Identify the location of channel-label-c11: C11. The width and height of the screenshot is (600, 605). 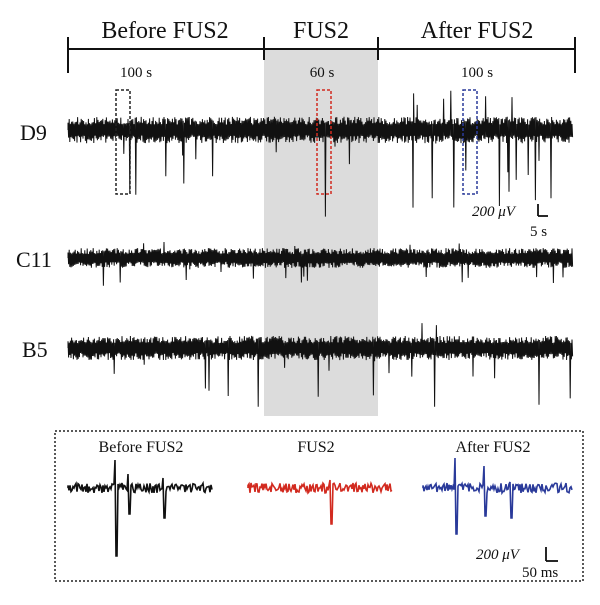
(34, 259).